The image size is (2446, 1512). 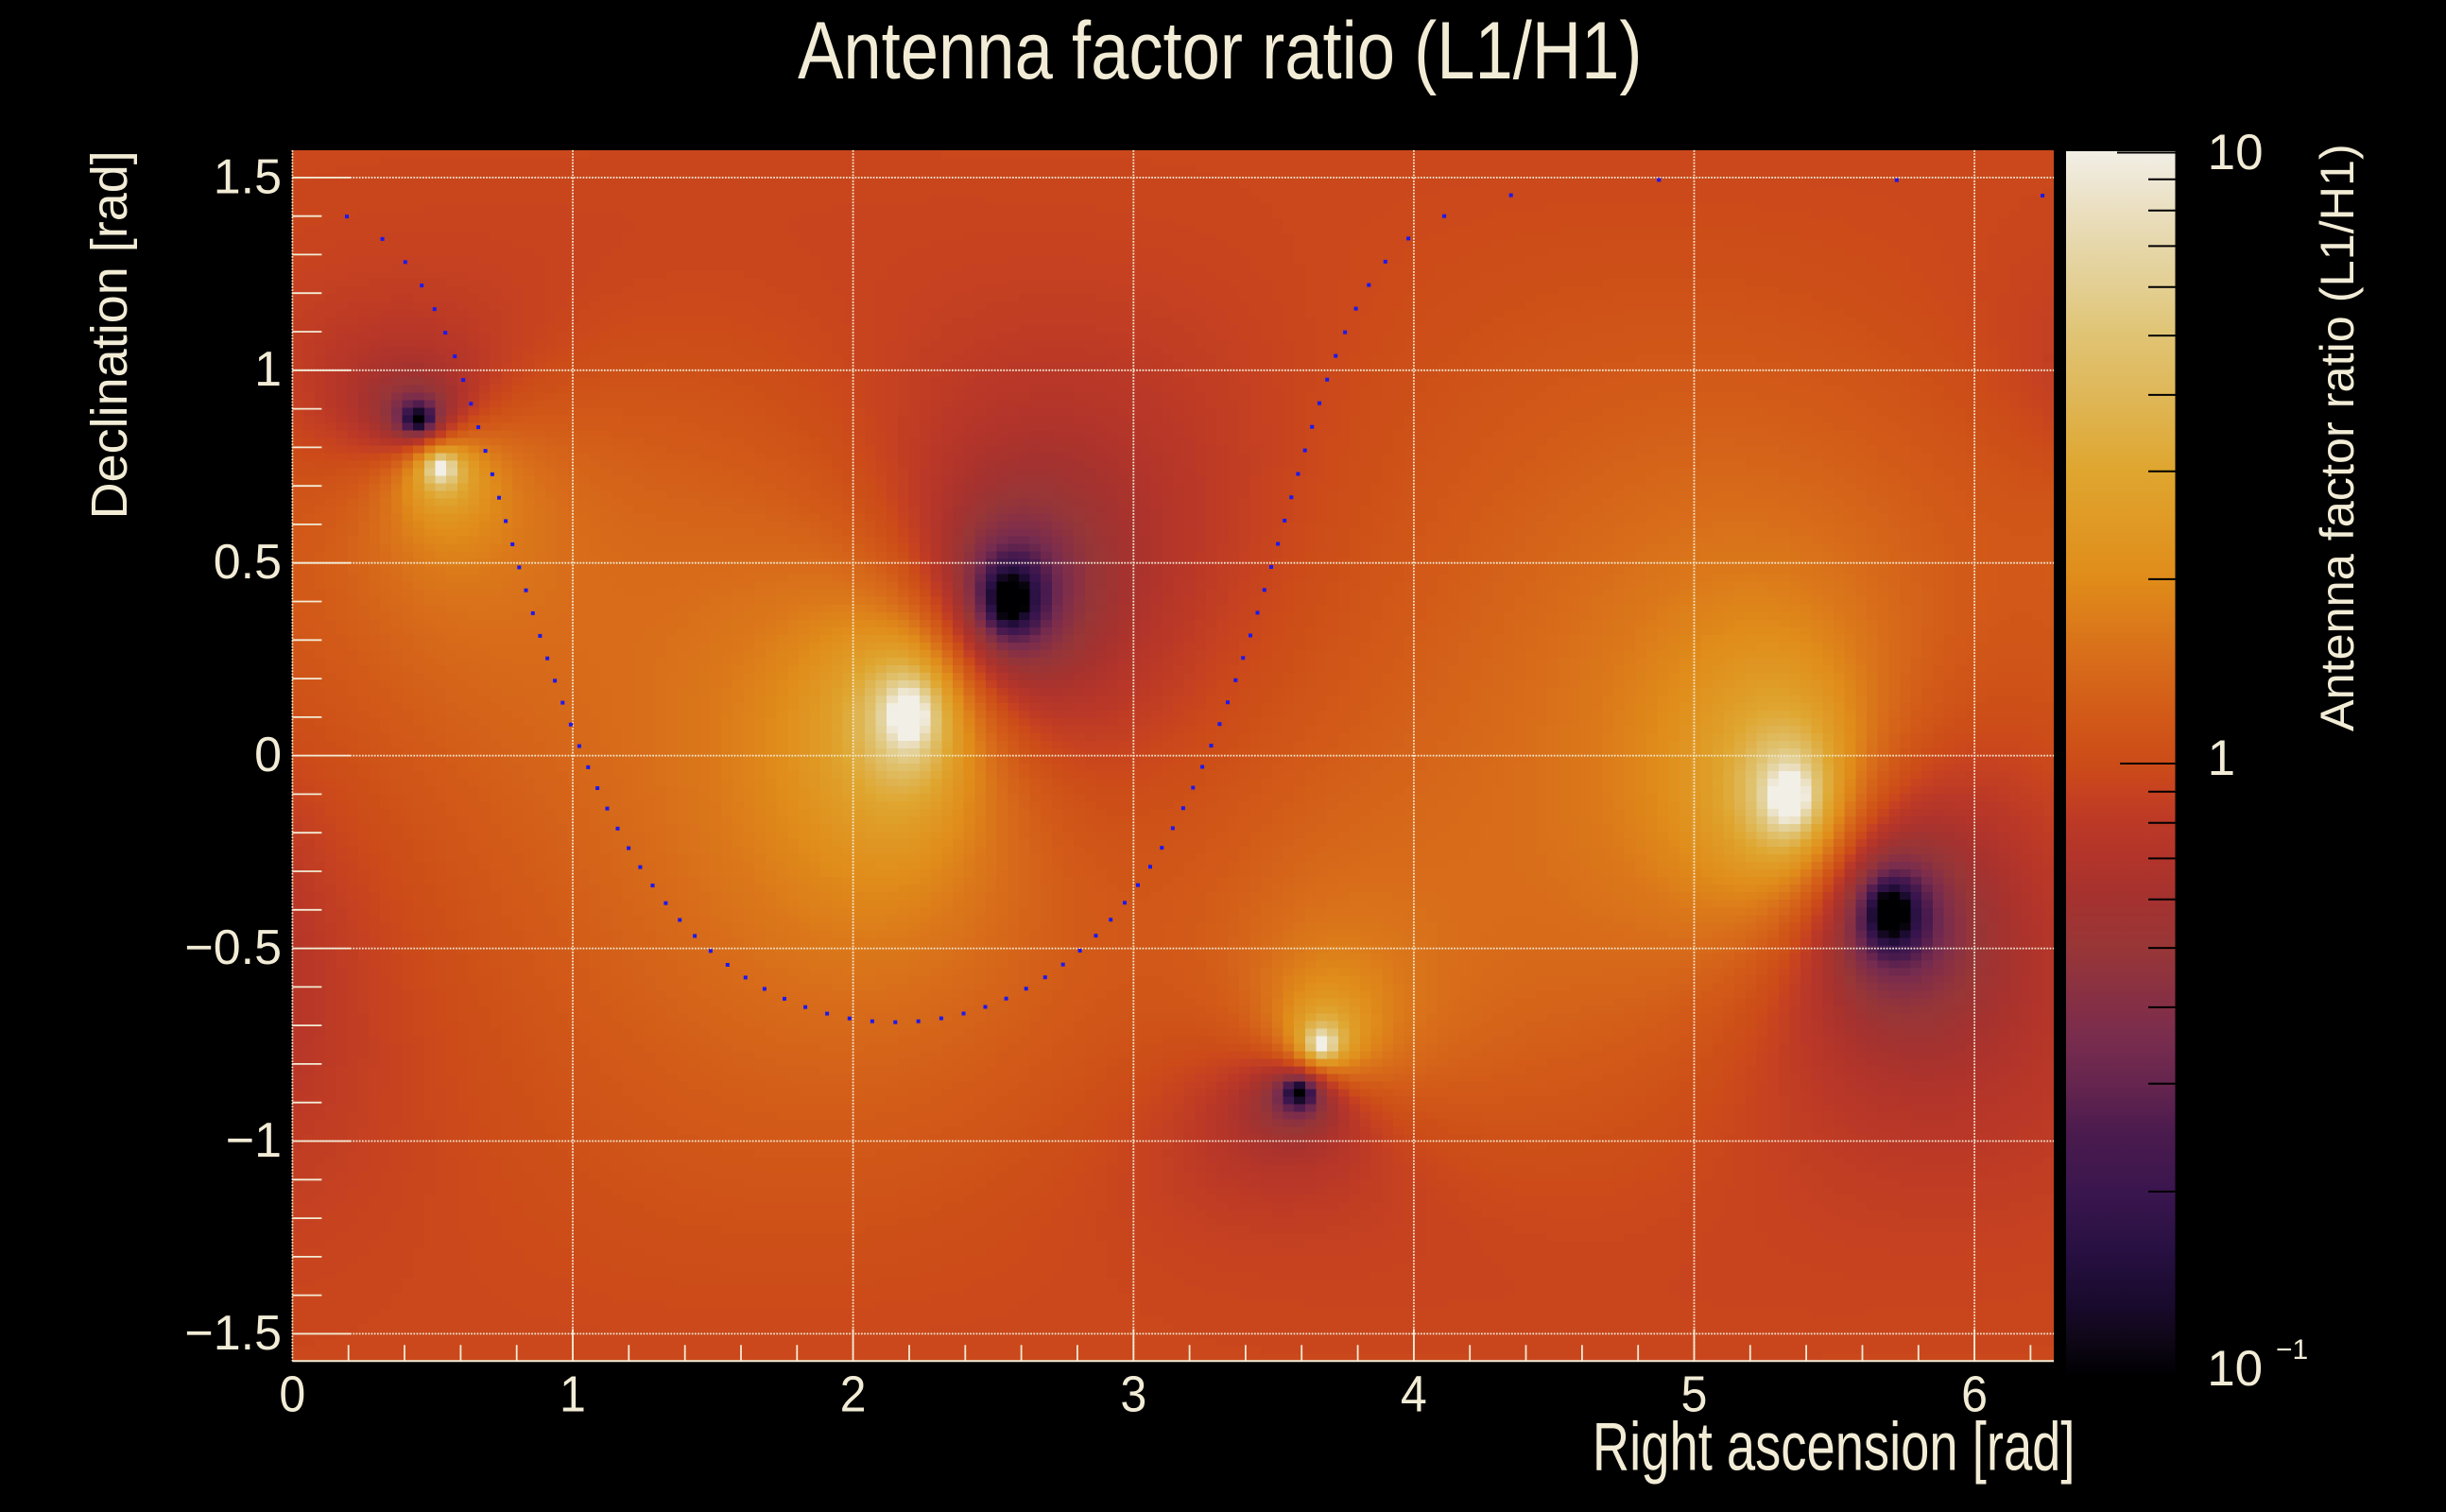 What do you see at coordinates (1694, 1394) in the screenshot?
I see `svg-text: 5` at bounding box center [1694, 1394].